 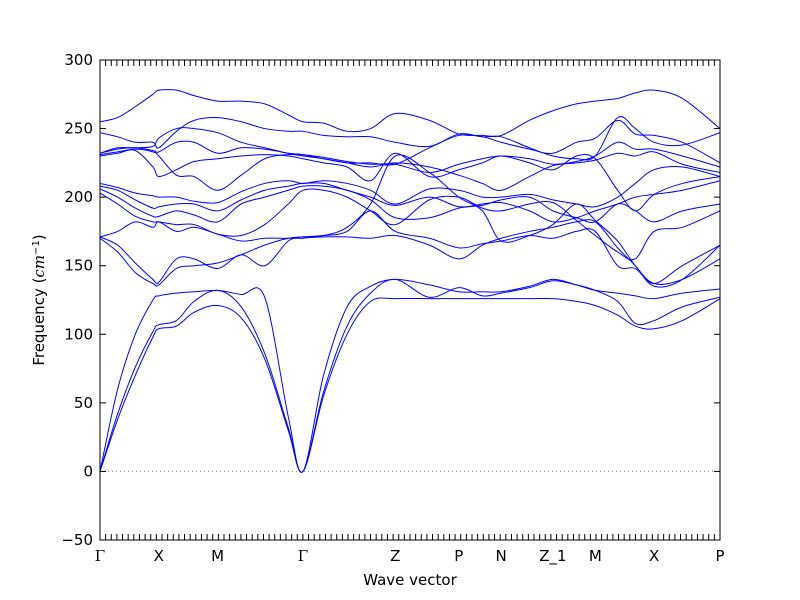 What do you see at coordinates (39, 237) in the screenshot?
I see `y-axis-label-suffix: )` at bounding box center [39, 237].